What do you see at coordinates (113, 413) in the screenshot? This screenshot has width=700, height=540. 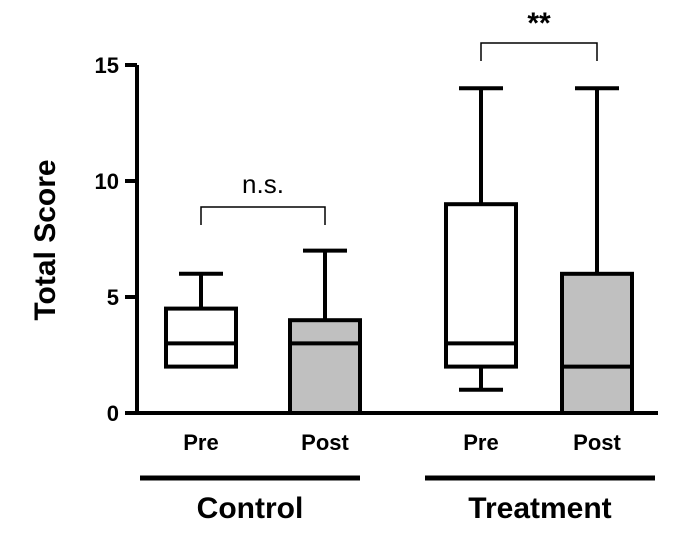 I see `y-tick-label: 0` at bounding box center [113, 413].